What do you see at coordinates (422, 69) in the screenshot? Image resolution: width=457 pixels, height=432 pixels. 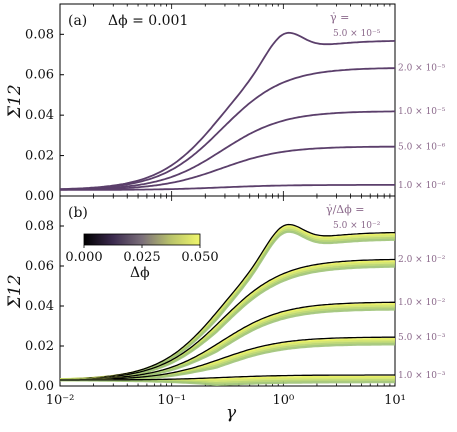 I see `series-annotation: 2.0 × 10⁻⁵` at bounding box center [422, 69].